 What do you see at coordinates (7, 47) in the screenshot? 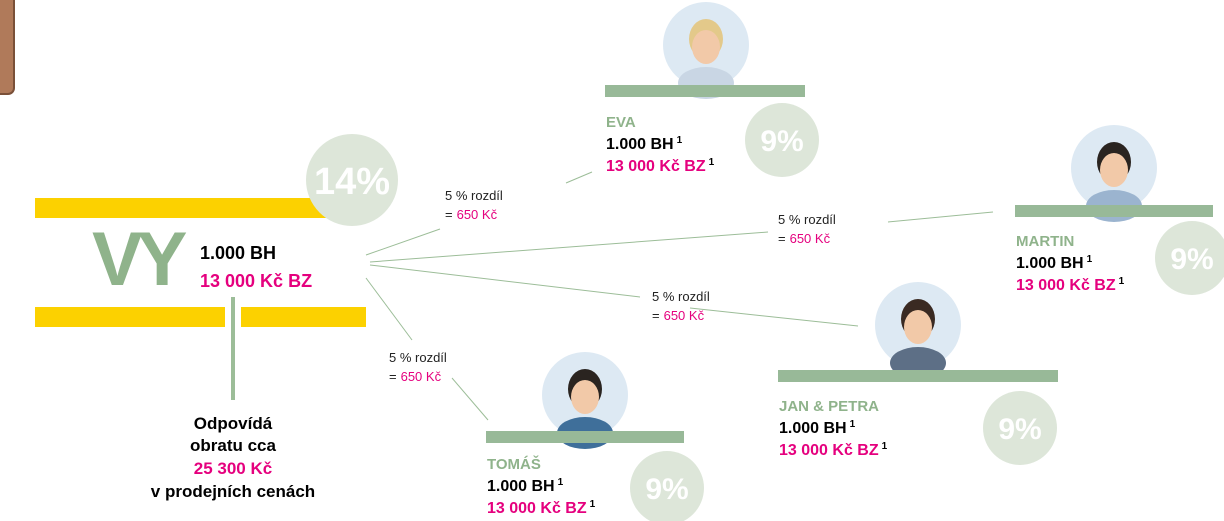
I see `corner-object` at bounding box center [7, 47].